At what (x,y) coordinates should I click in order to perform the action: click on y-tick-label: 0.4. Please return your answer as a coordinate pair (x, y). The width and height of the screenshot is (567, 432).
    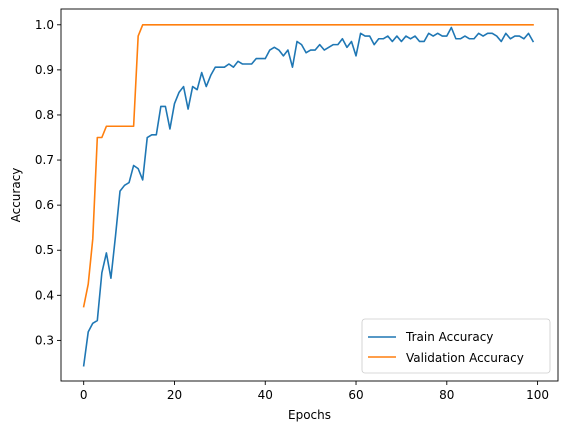
    Looking at the image, I should click on (44, 295).